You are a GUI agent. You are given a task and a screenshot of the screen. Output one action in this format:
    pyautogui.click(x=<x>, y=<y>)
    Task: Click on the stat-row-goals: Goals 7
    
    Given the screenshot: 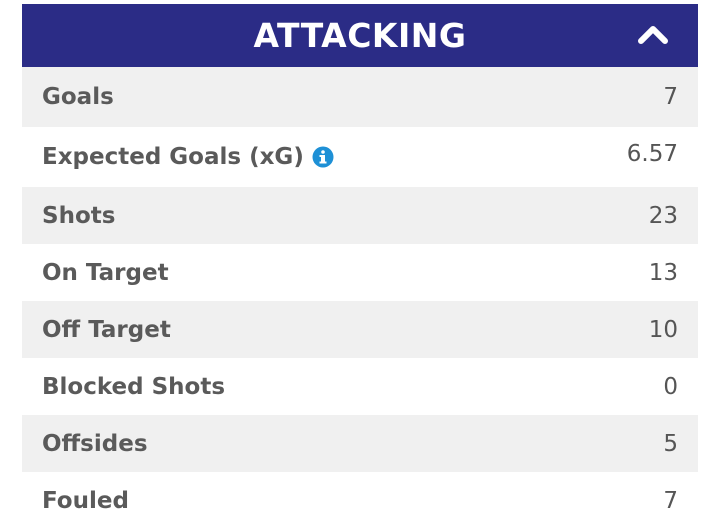 What is the action you would take?
    pyautogui.click(x=360, y=97)
    